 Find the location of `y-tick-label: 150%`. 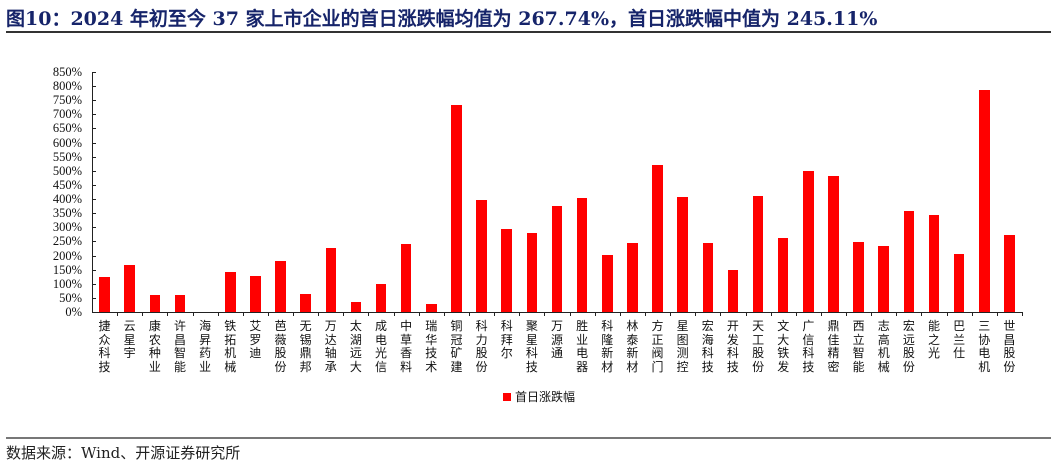

y-tick-label: 150% is located at coordinates (67, 269).